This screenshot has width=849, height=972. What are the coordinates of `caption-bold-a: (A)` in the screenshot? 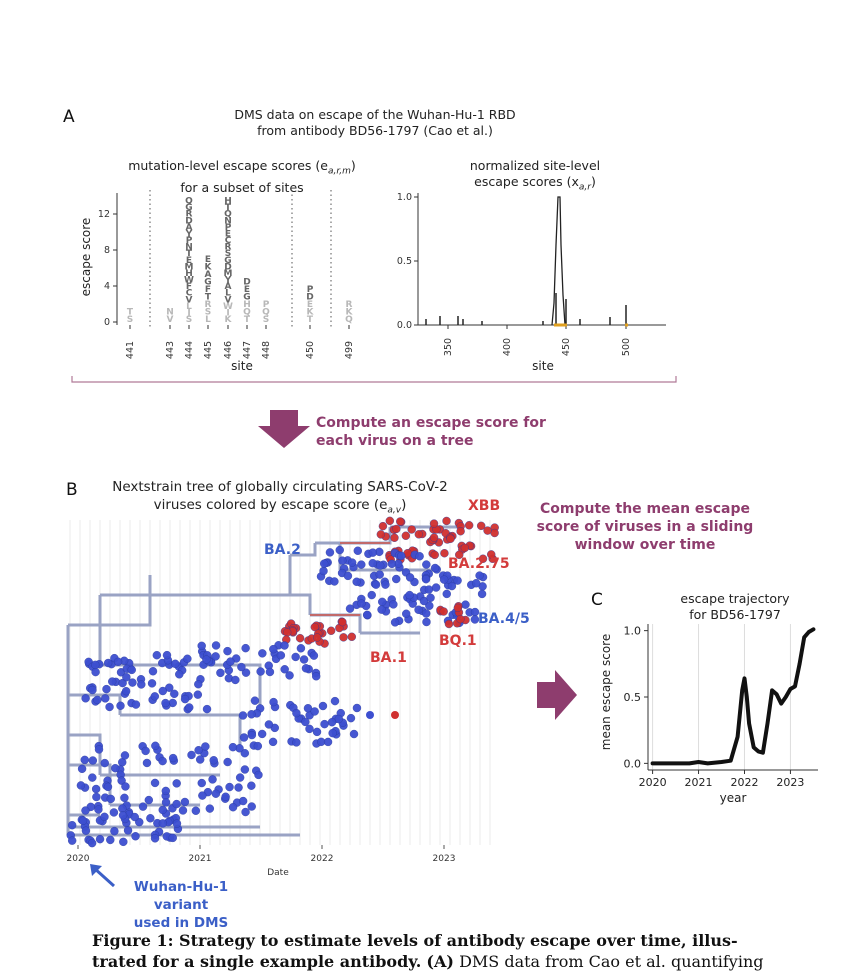 It's located at (440, 961).